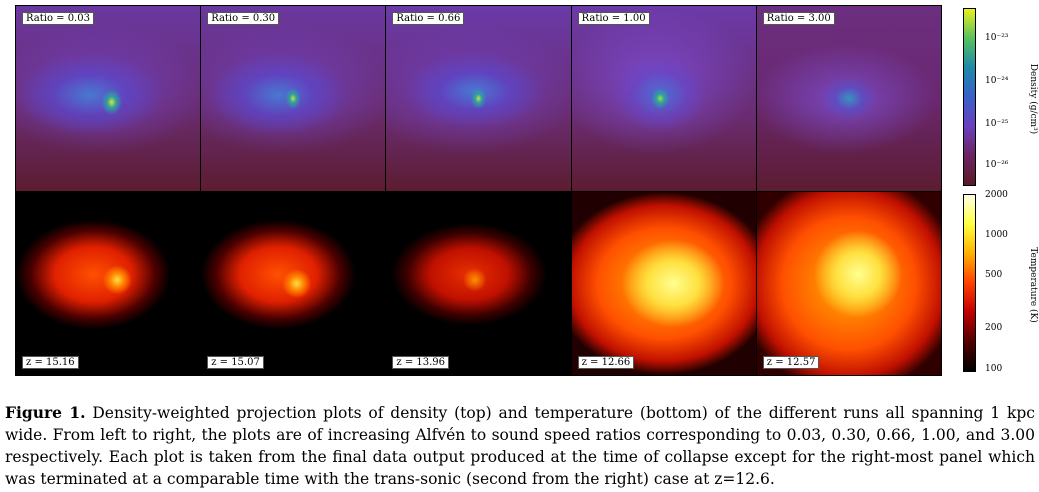 This screenshot has height=492, width=1039. What do you see at coordinates (798, 18) in the screenshot?
I see `ratio-label: Ratio = 3.00` at bounding box center [798, 18].